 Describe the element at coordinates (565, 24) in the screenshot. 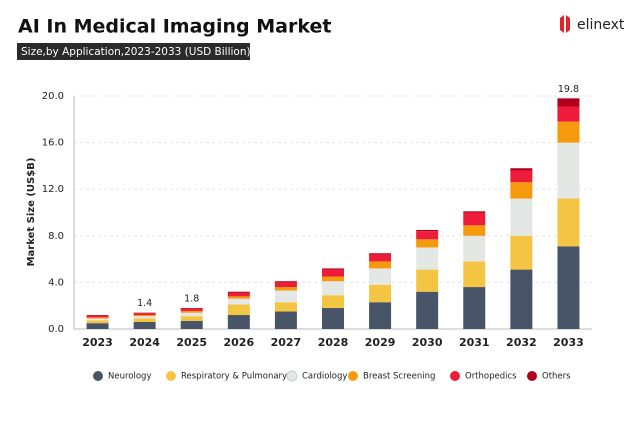

I see `logo-icon` at that location.